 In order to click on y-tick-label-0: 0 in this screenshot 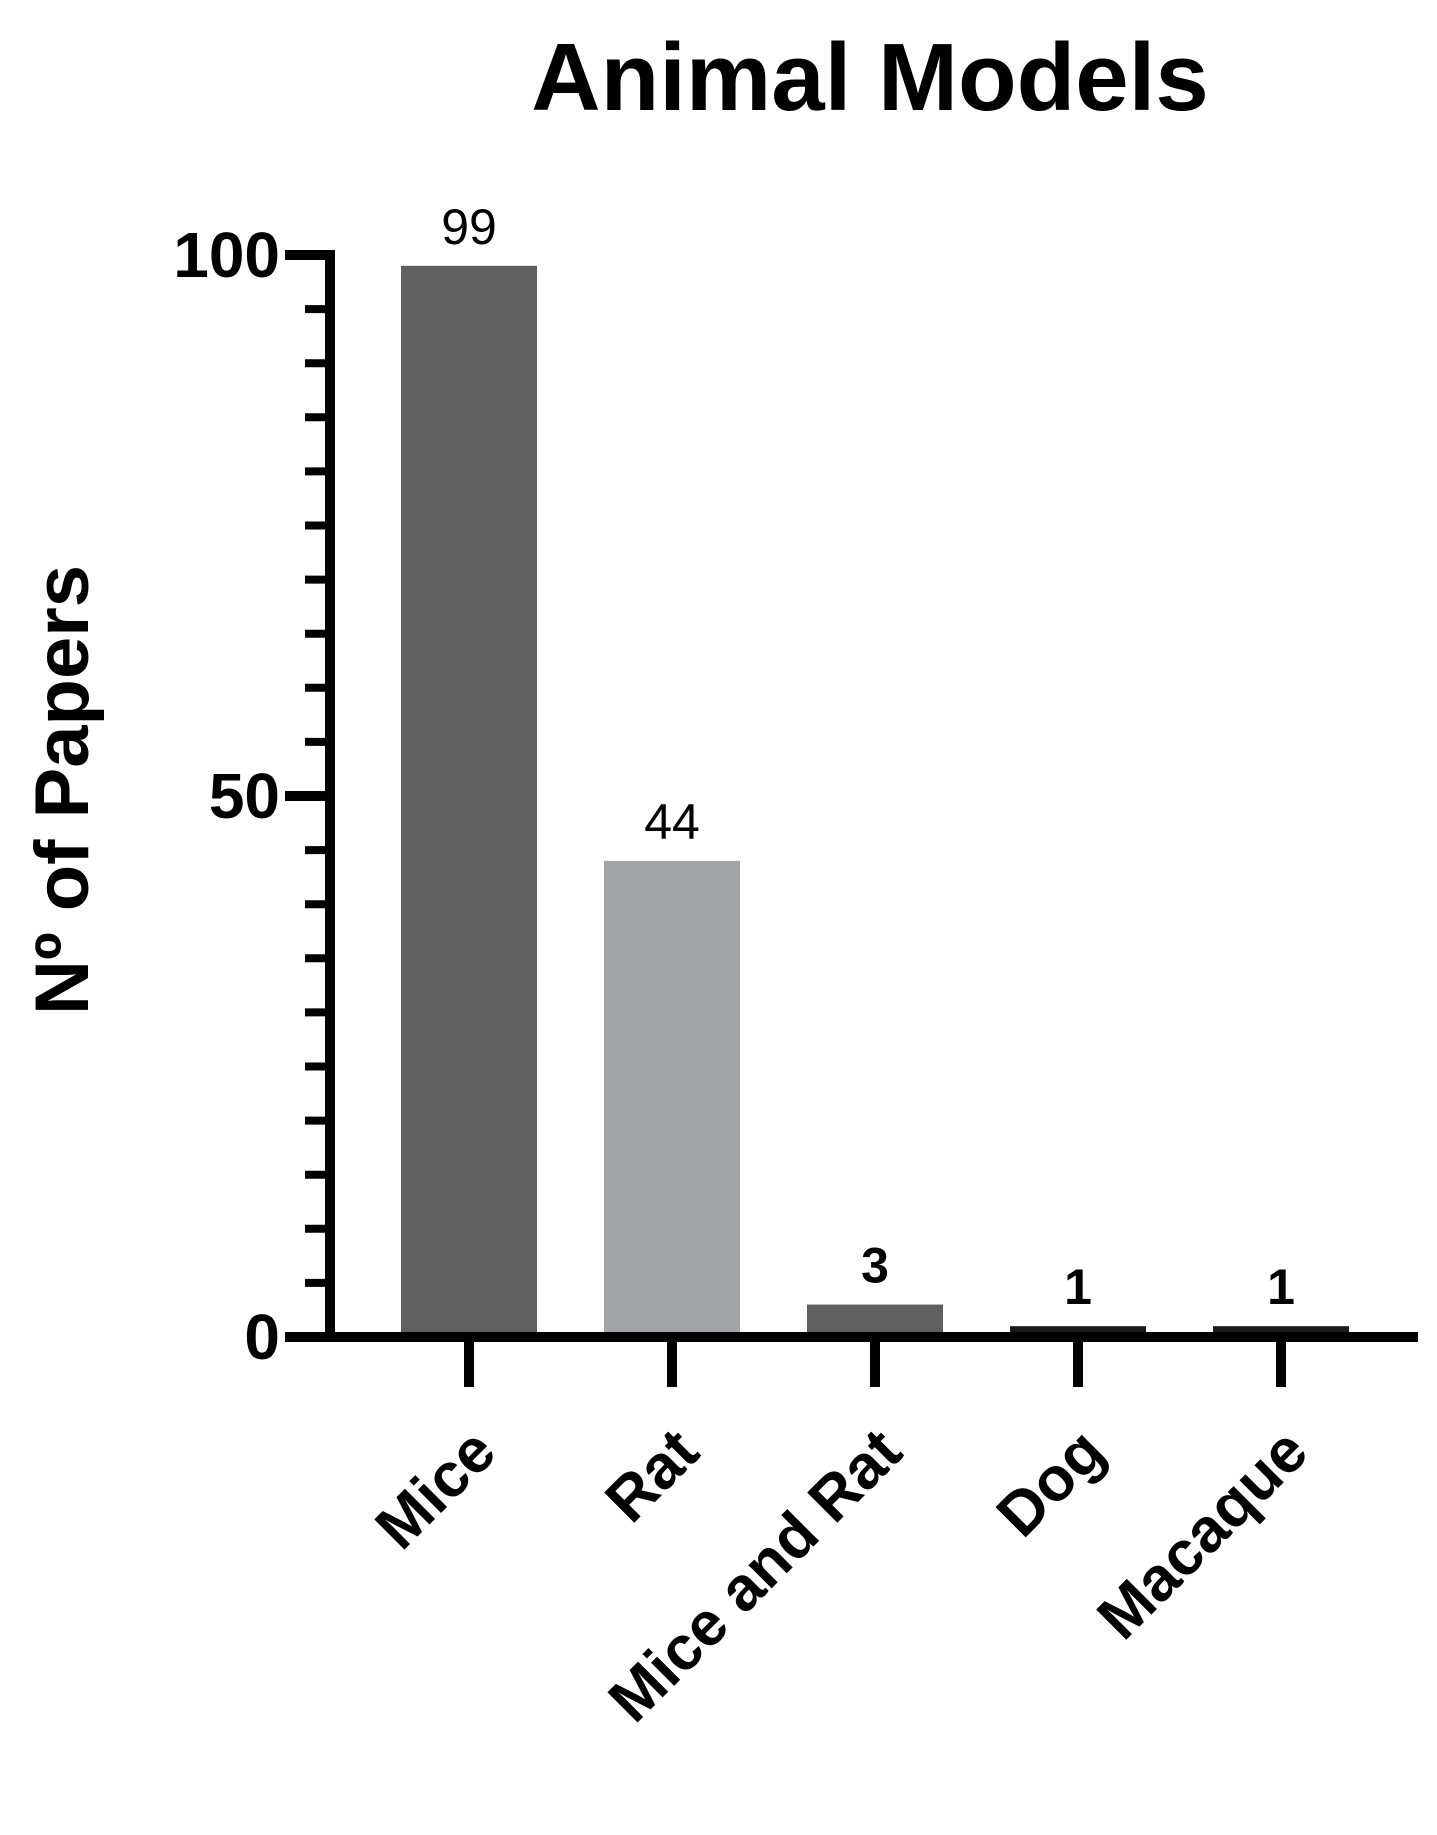, I will do `click(262, 1337)`.